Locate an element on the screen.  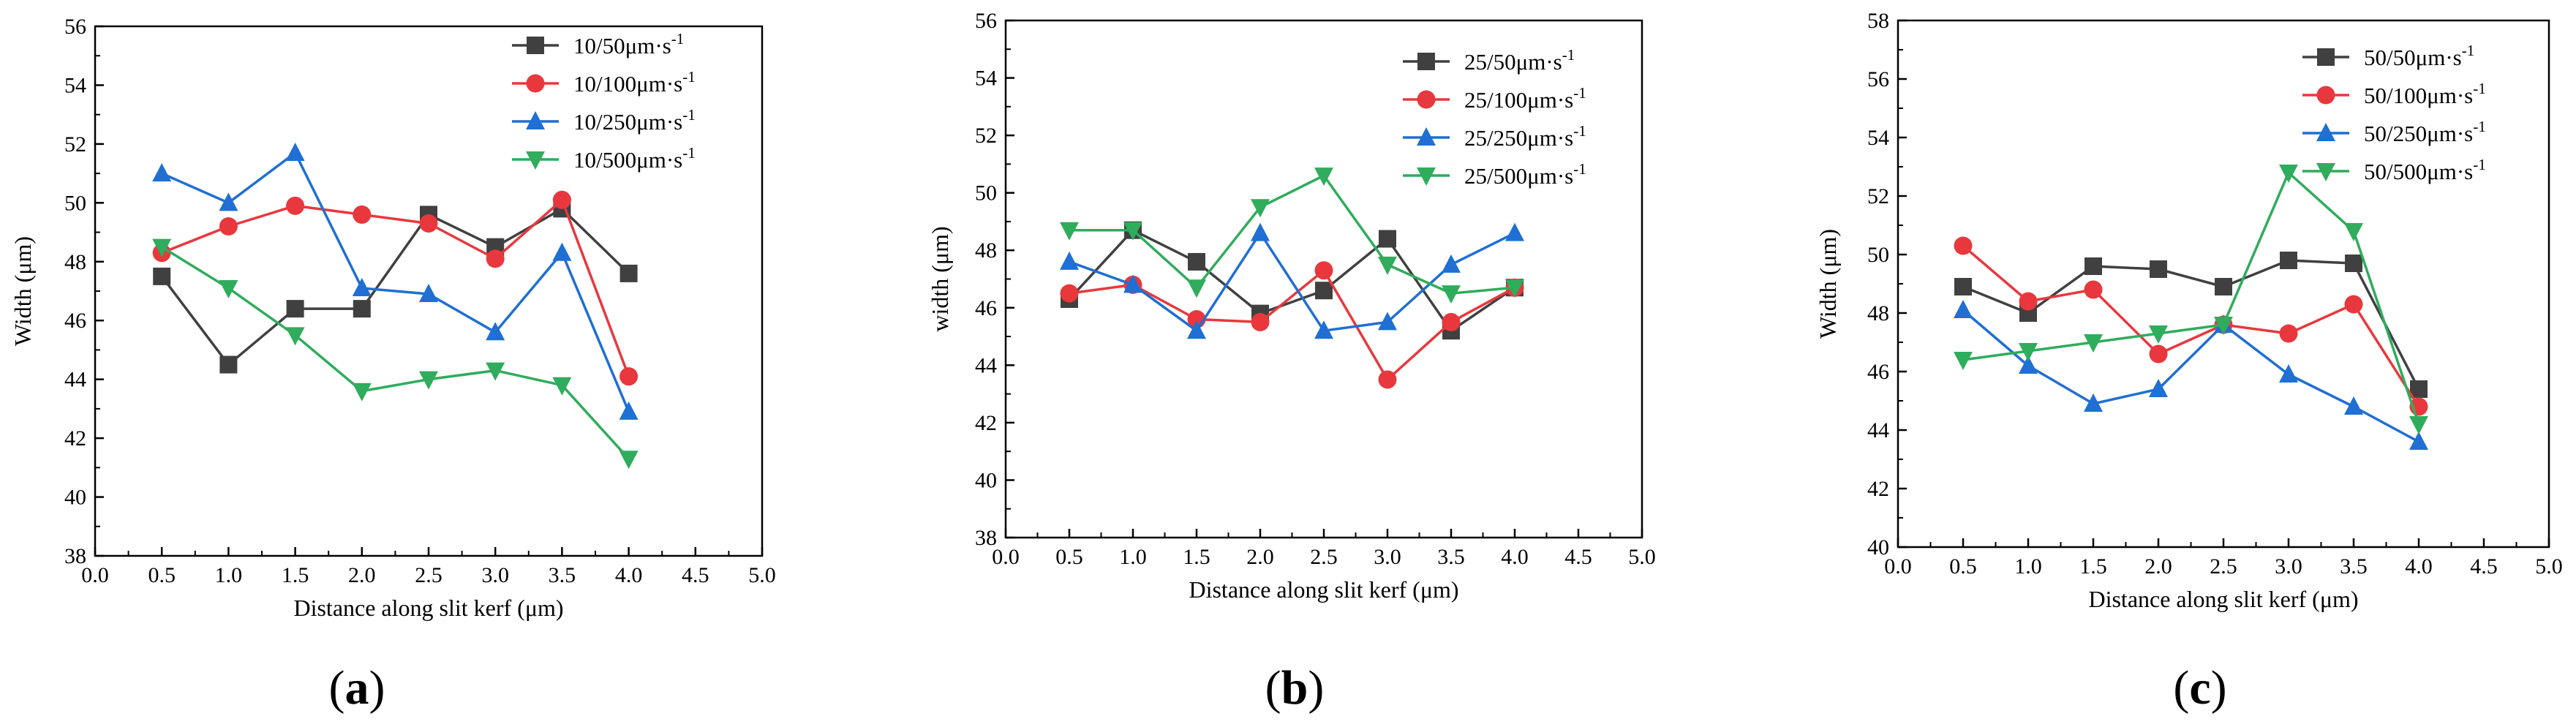
x-tick-label: 1.0 is located at coordinates (1133, 557).